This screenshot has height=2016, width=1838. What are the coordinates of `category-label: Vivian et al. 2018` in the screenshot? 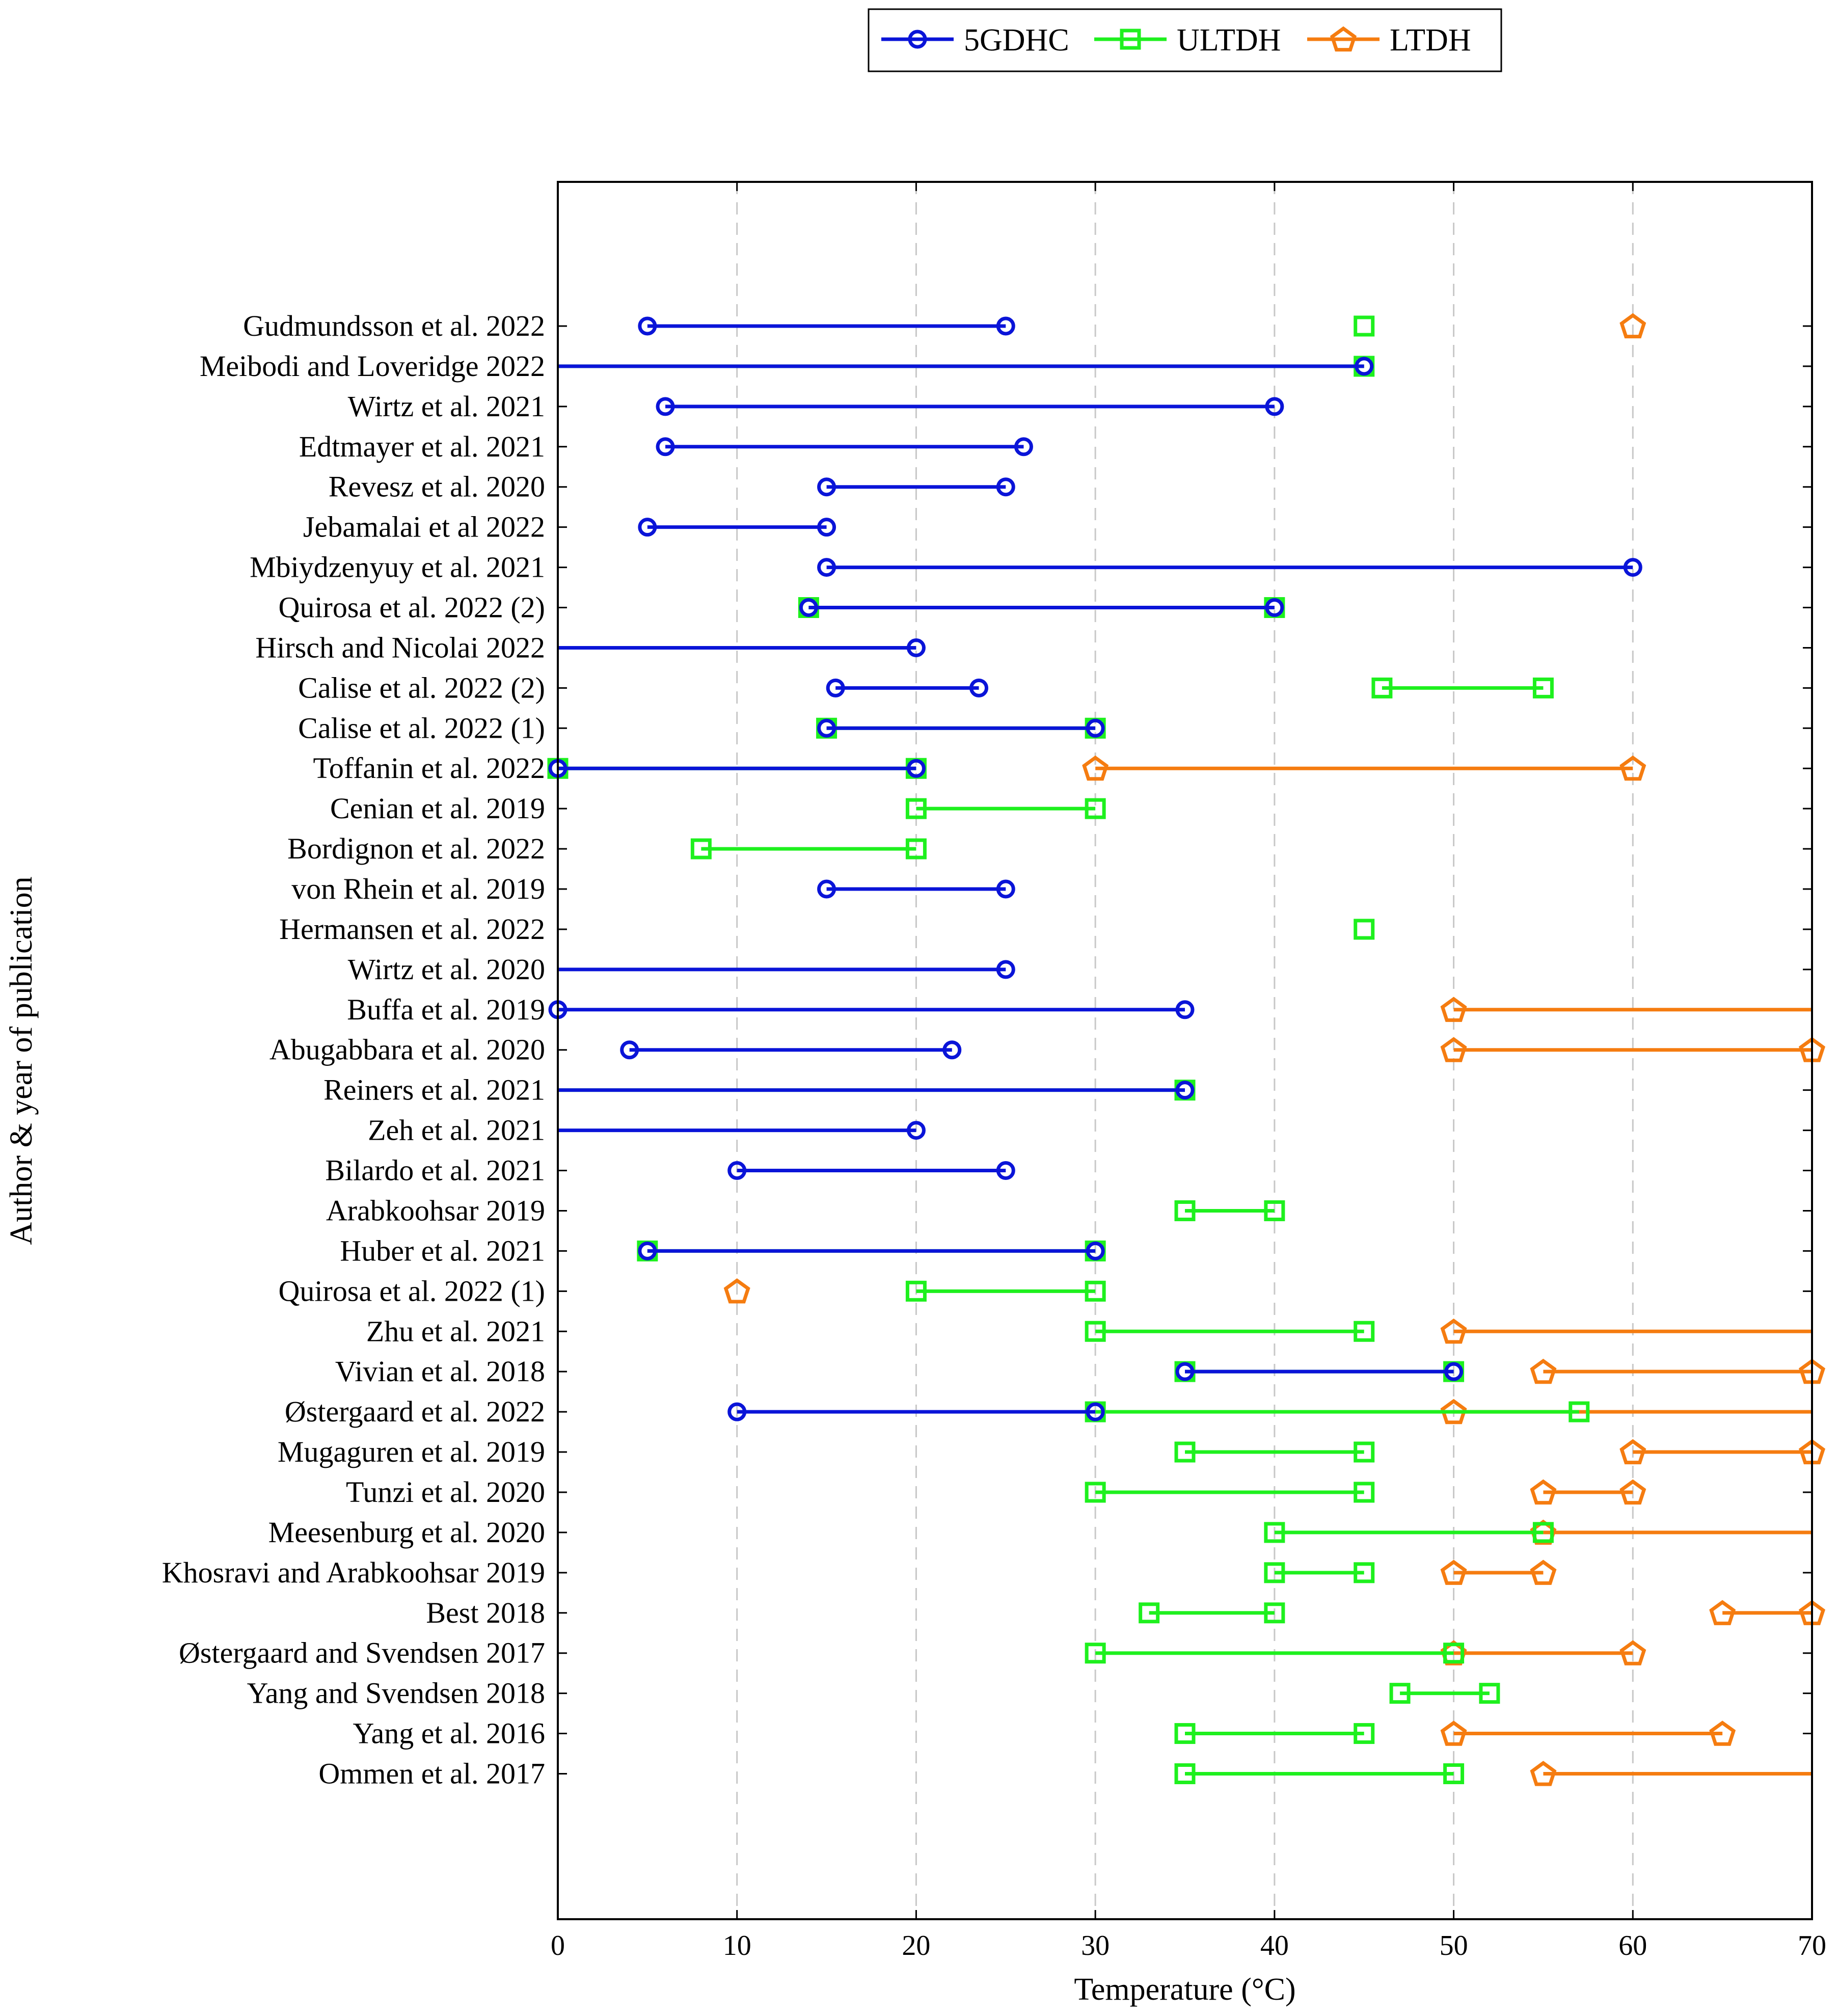 It's located at (440, 1372).